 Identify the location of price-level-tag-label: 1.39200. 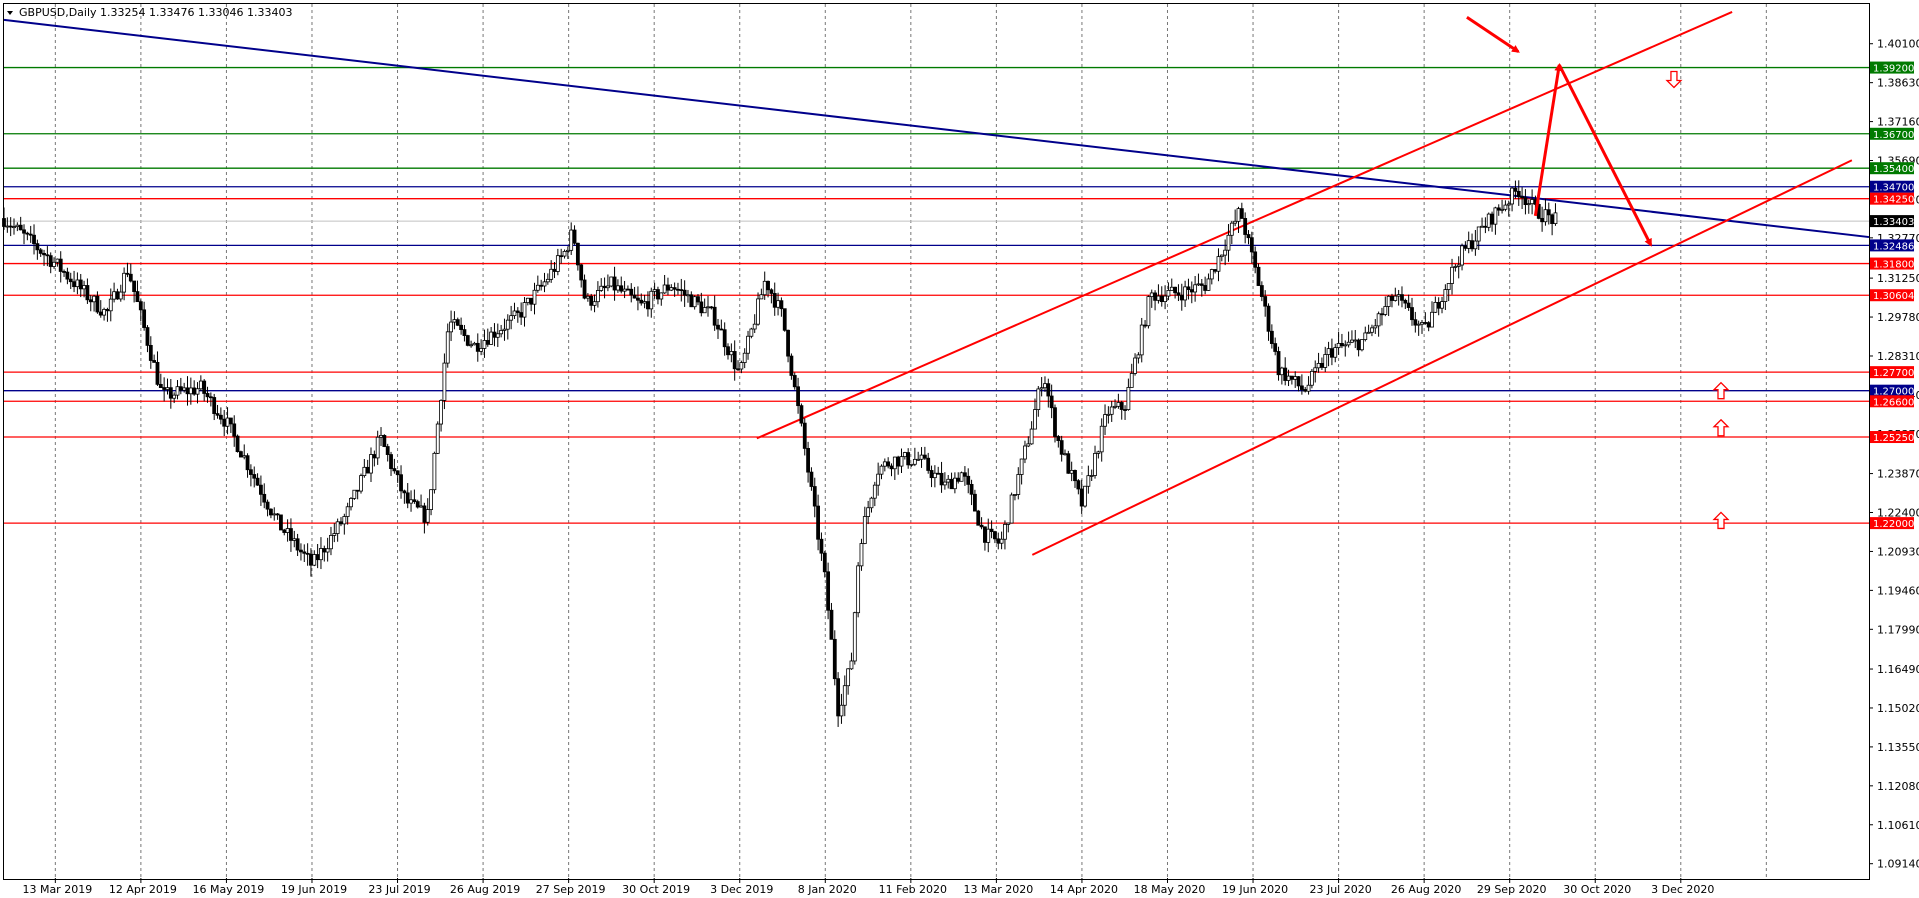
(1893, 69).